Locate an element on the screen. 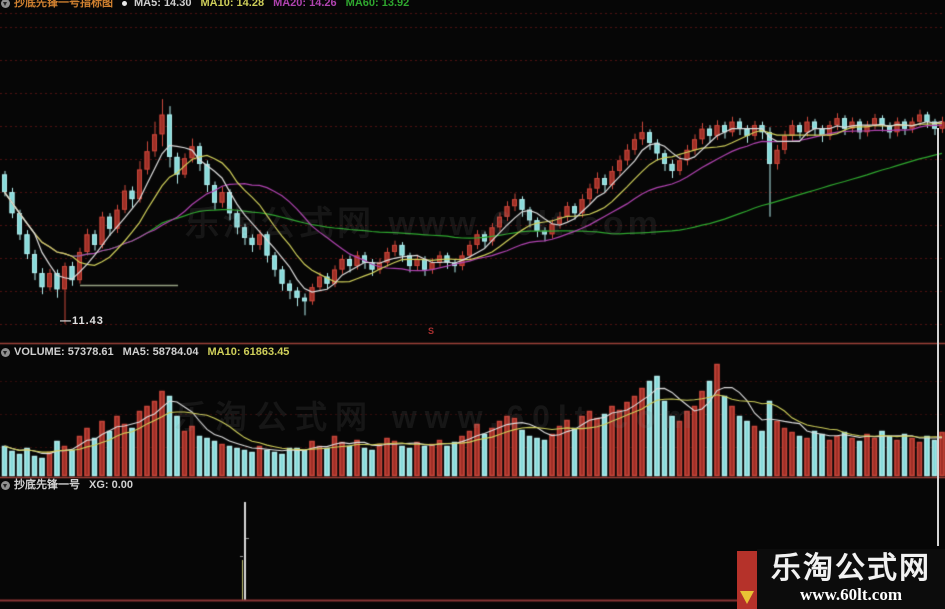 The height and width of the screenshot is (609, 945). ribbon-arrow-icon is located at coordinates (747, 597).